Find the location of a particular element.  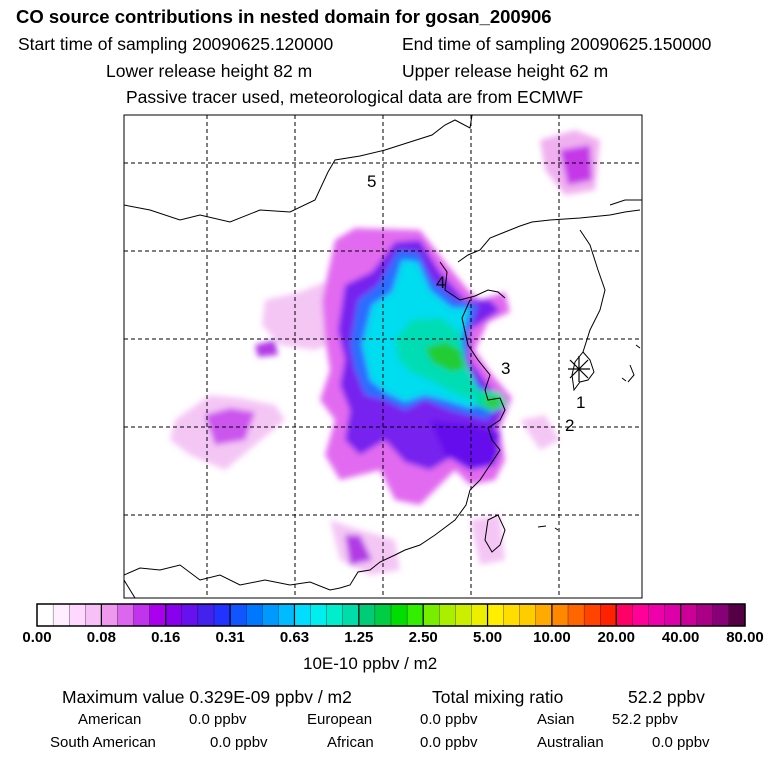

region-value-asian: 52.2 ppbv is located at coordinates (645, 719).